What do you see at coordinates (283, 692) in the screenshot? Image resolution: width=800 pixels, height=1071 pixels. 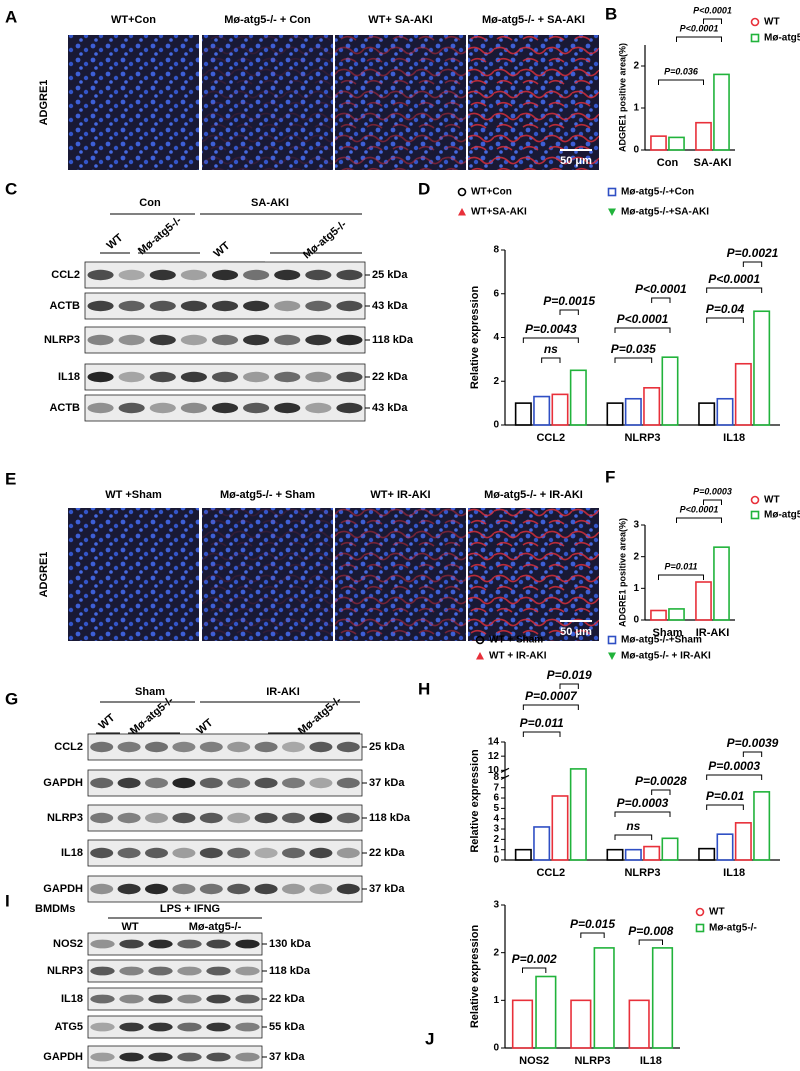 I see `group-label: IR-AKI` at bounding box center [283, 692].